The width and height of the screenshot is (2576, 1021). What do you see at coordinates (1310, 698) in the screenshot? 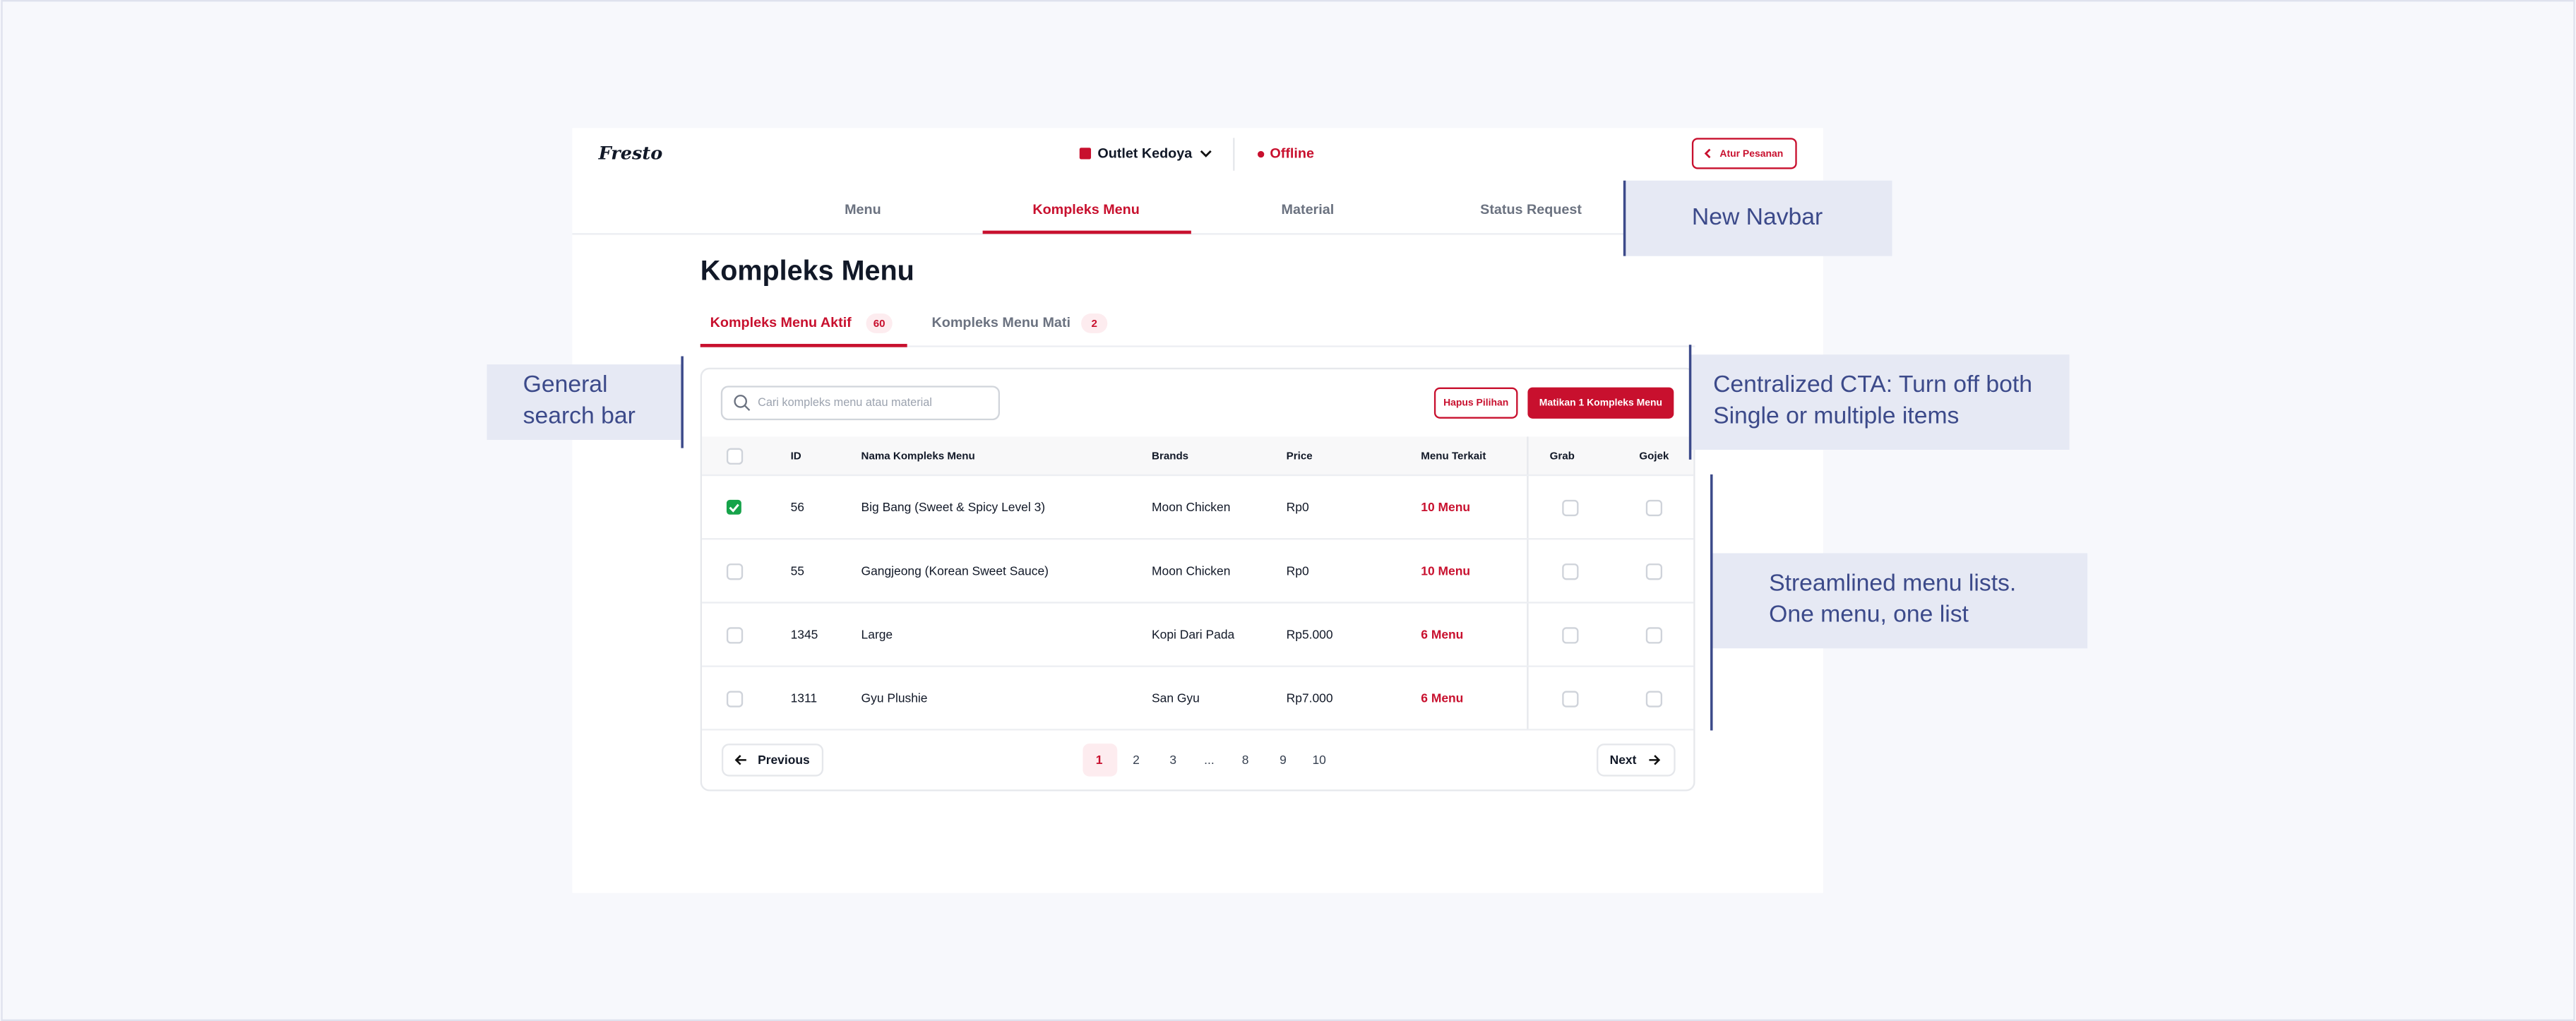
I see `cell-price: Rp7.000` at bounding box center [1310, 698].